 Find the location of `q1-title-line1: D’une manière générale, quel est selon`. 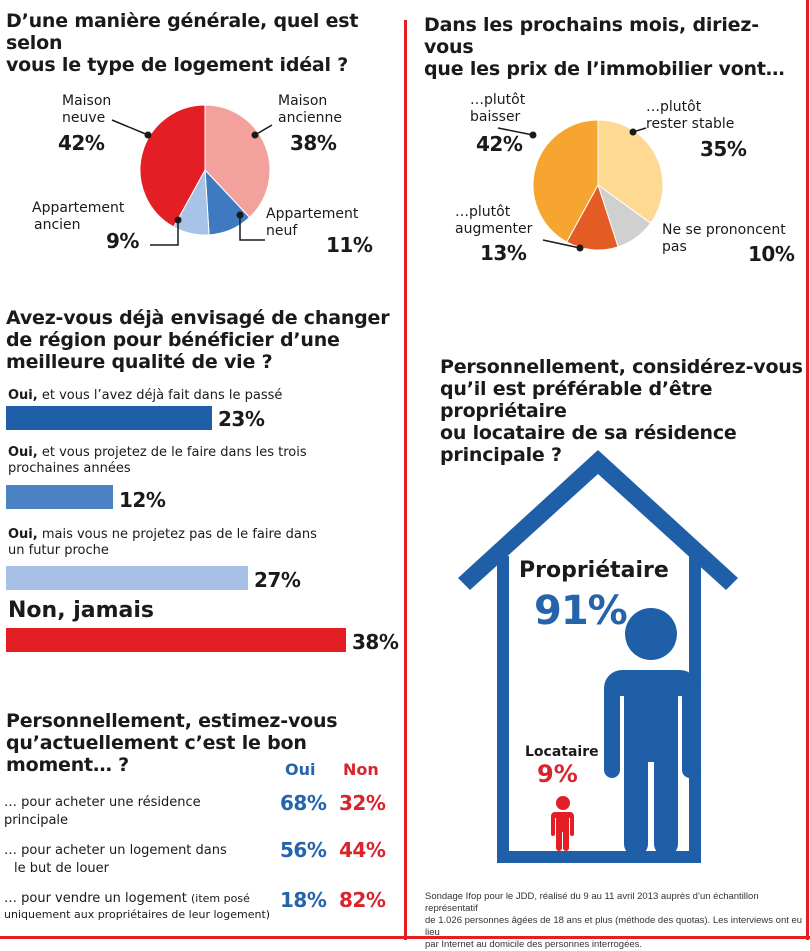

q1-title-line1: D’une manière générale, quel est selon is located at coordinates (182, 32).